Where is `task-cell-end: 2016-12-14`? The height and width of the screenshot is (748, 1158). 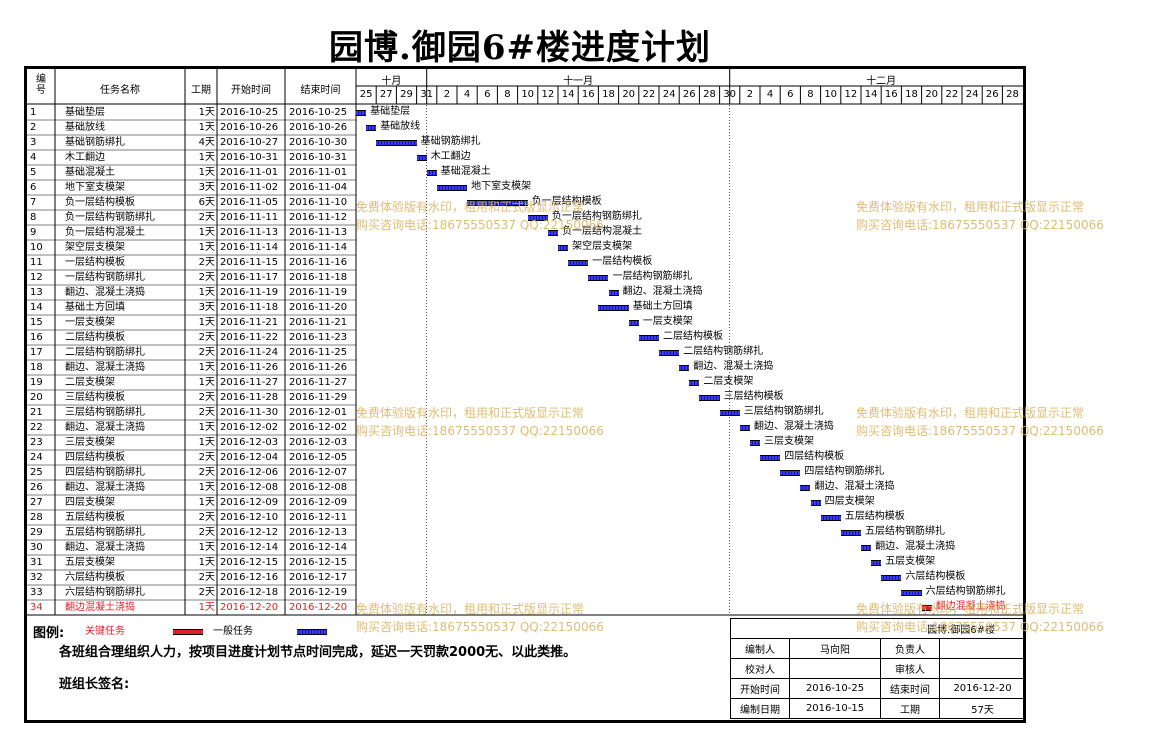
task-cell-end: 2016-12-14 is located at coordinates (318, 547).